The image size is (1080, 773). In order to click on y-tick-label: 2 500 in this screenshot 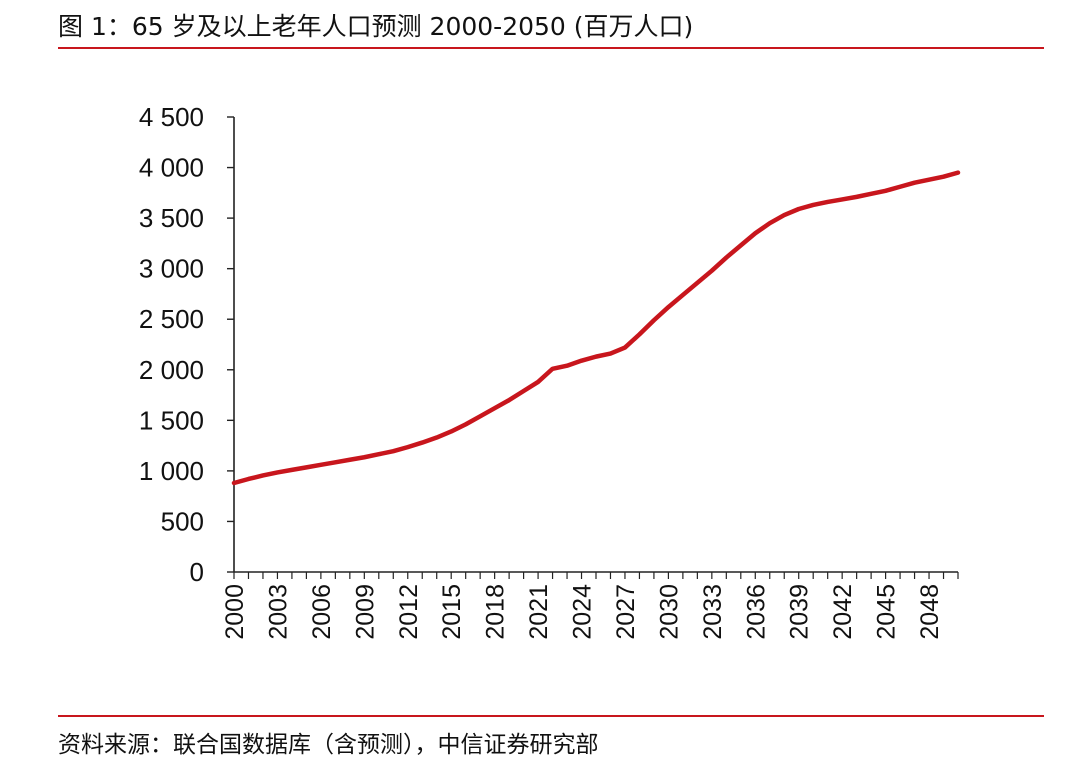, I will do `click(171, 319)`.